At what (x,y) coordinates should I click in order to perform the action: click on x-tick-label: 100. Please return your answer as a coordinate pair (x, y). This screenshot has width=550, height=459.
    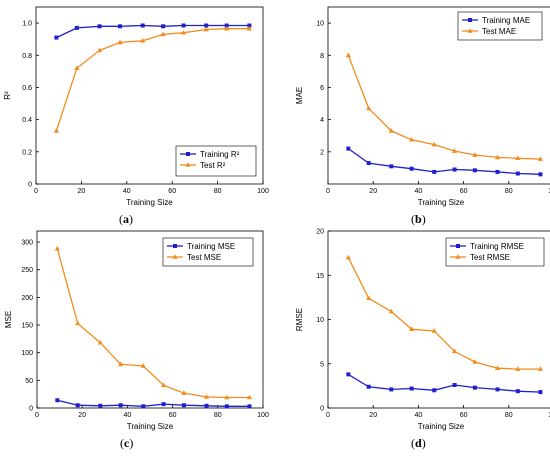
    Looking at the image, I should click on (549, 415).